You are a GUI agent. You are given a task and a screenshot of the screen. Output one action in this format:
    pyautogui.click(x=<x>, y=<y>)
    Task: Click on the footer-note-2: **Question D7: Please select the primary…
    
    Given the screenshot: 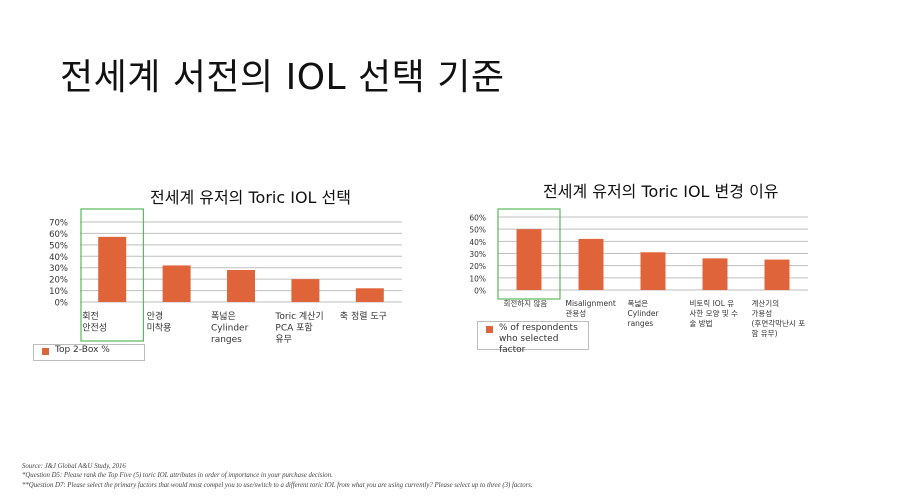 What is the action you would take?
    pyautogui.click(x=277, y=485)
    